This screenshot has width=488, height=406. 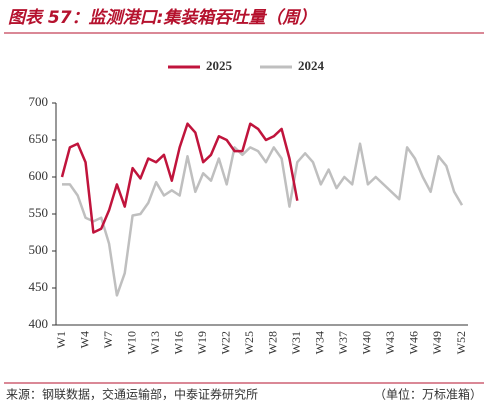 I want to click on source: 来源：钢联数据，交通运输部，中泰证券研究所, so click(x=132, y=394).